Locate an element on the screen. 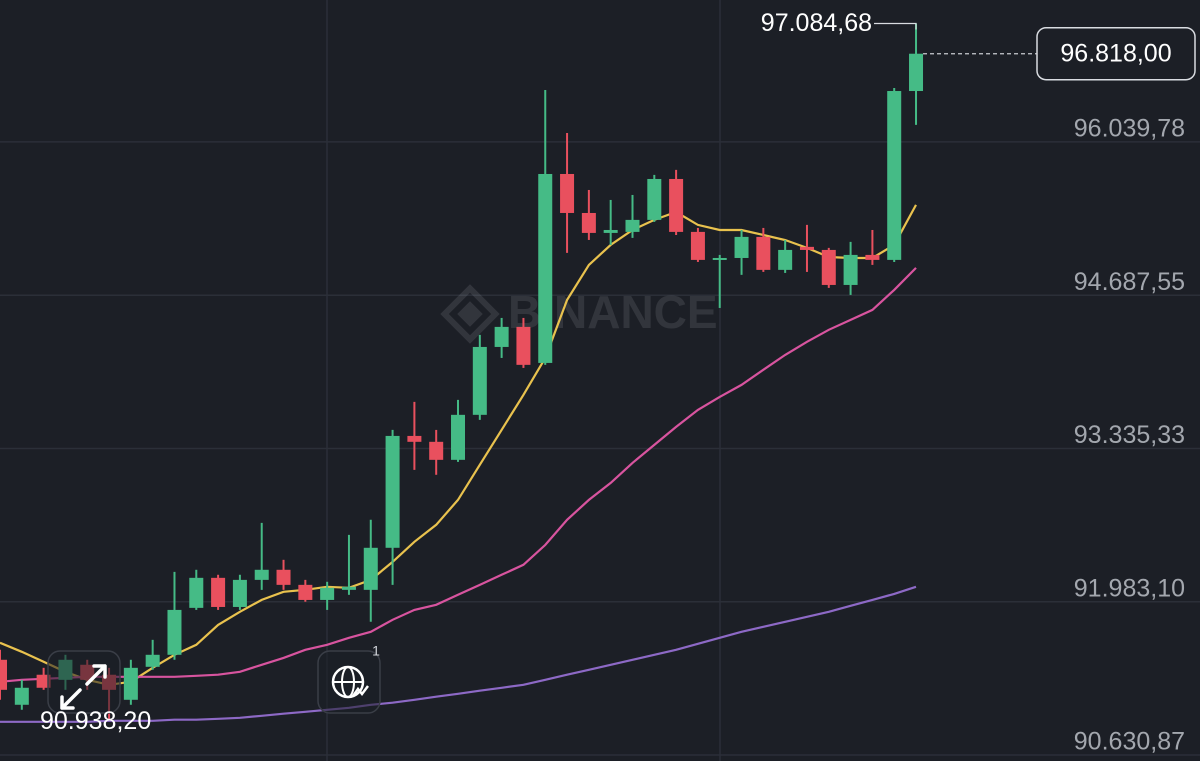 The width and height of the screenshot is (1200, 761). min-label: 90.938,20 is located at coordinates (95, 721).